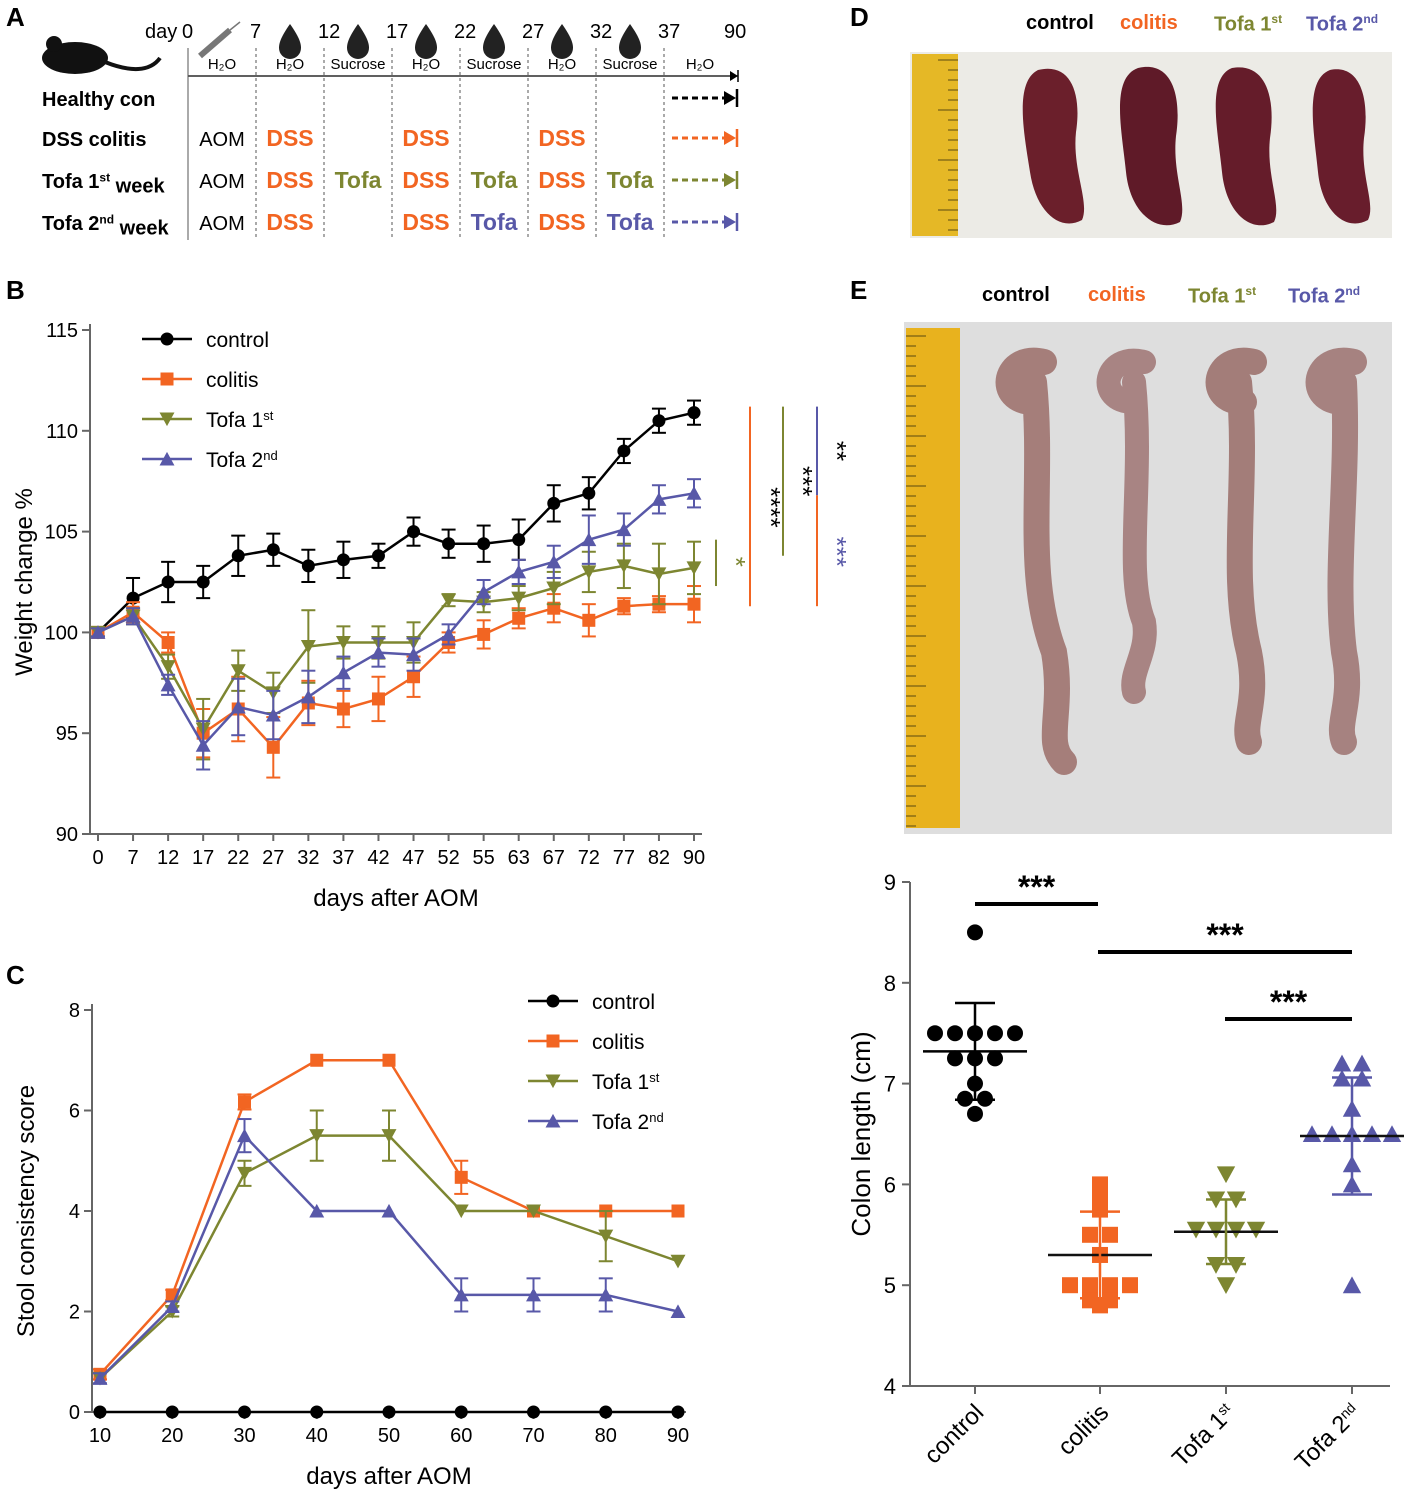 Image resolution: width=1416 pixels, height=1493 pixels. I want to click on spleen-control, so click(1053, 146).